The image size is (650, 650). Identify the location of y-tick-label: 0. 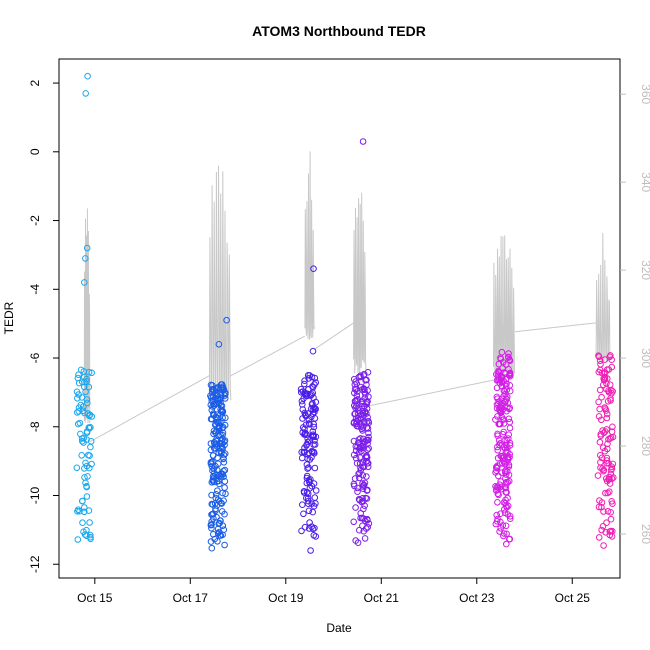
(35, 151).